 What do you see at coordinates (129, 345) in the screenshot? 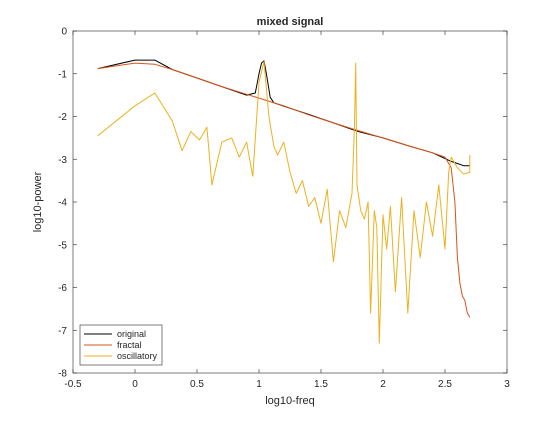
I see `legend-label-fractal: fractal` at bounding box center [129, 345].